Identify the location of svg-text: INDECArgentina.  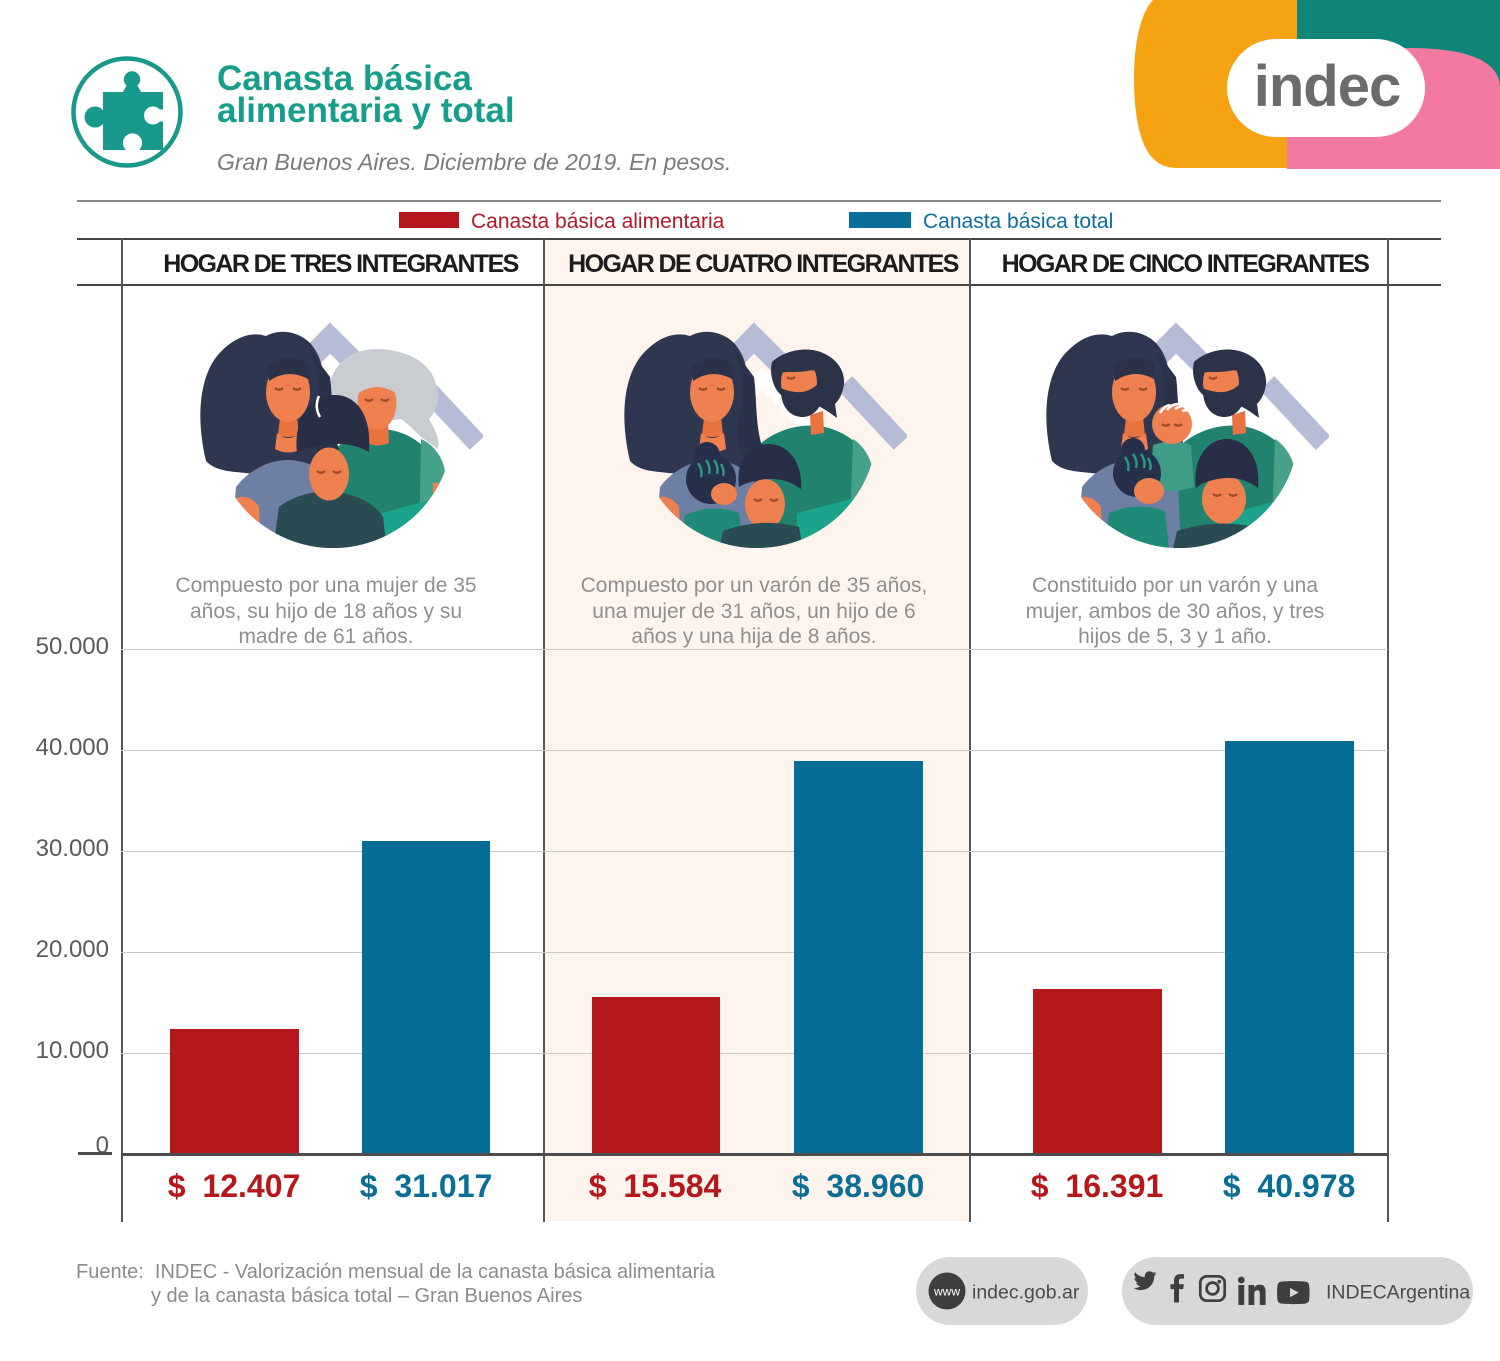
(1398, 1293).